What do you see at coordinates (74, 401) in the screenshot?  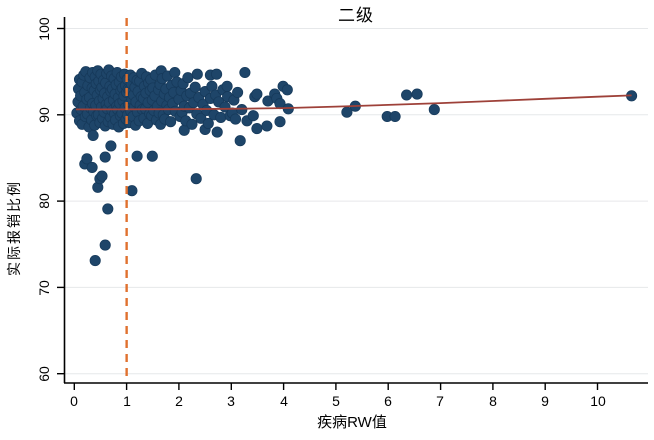 I see `x-tick-label-0: 0` at bounding box center [74, 401].